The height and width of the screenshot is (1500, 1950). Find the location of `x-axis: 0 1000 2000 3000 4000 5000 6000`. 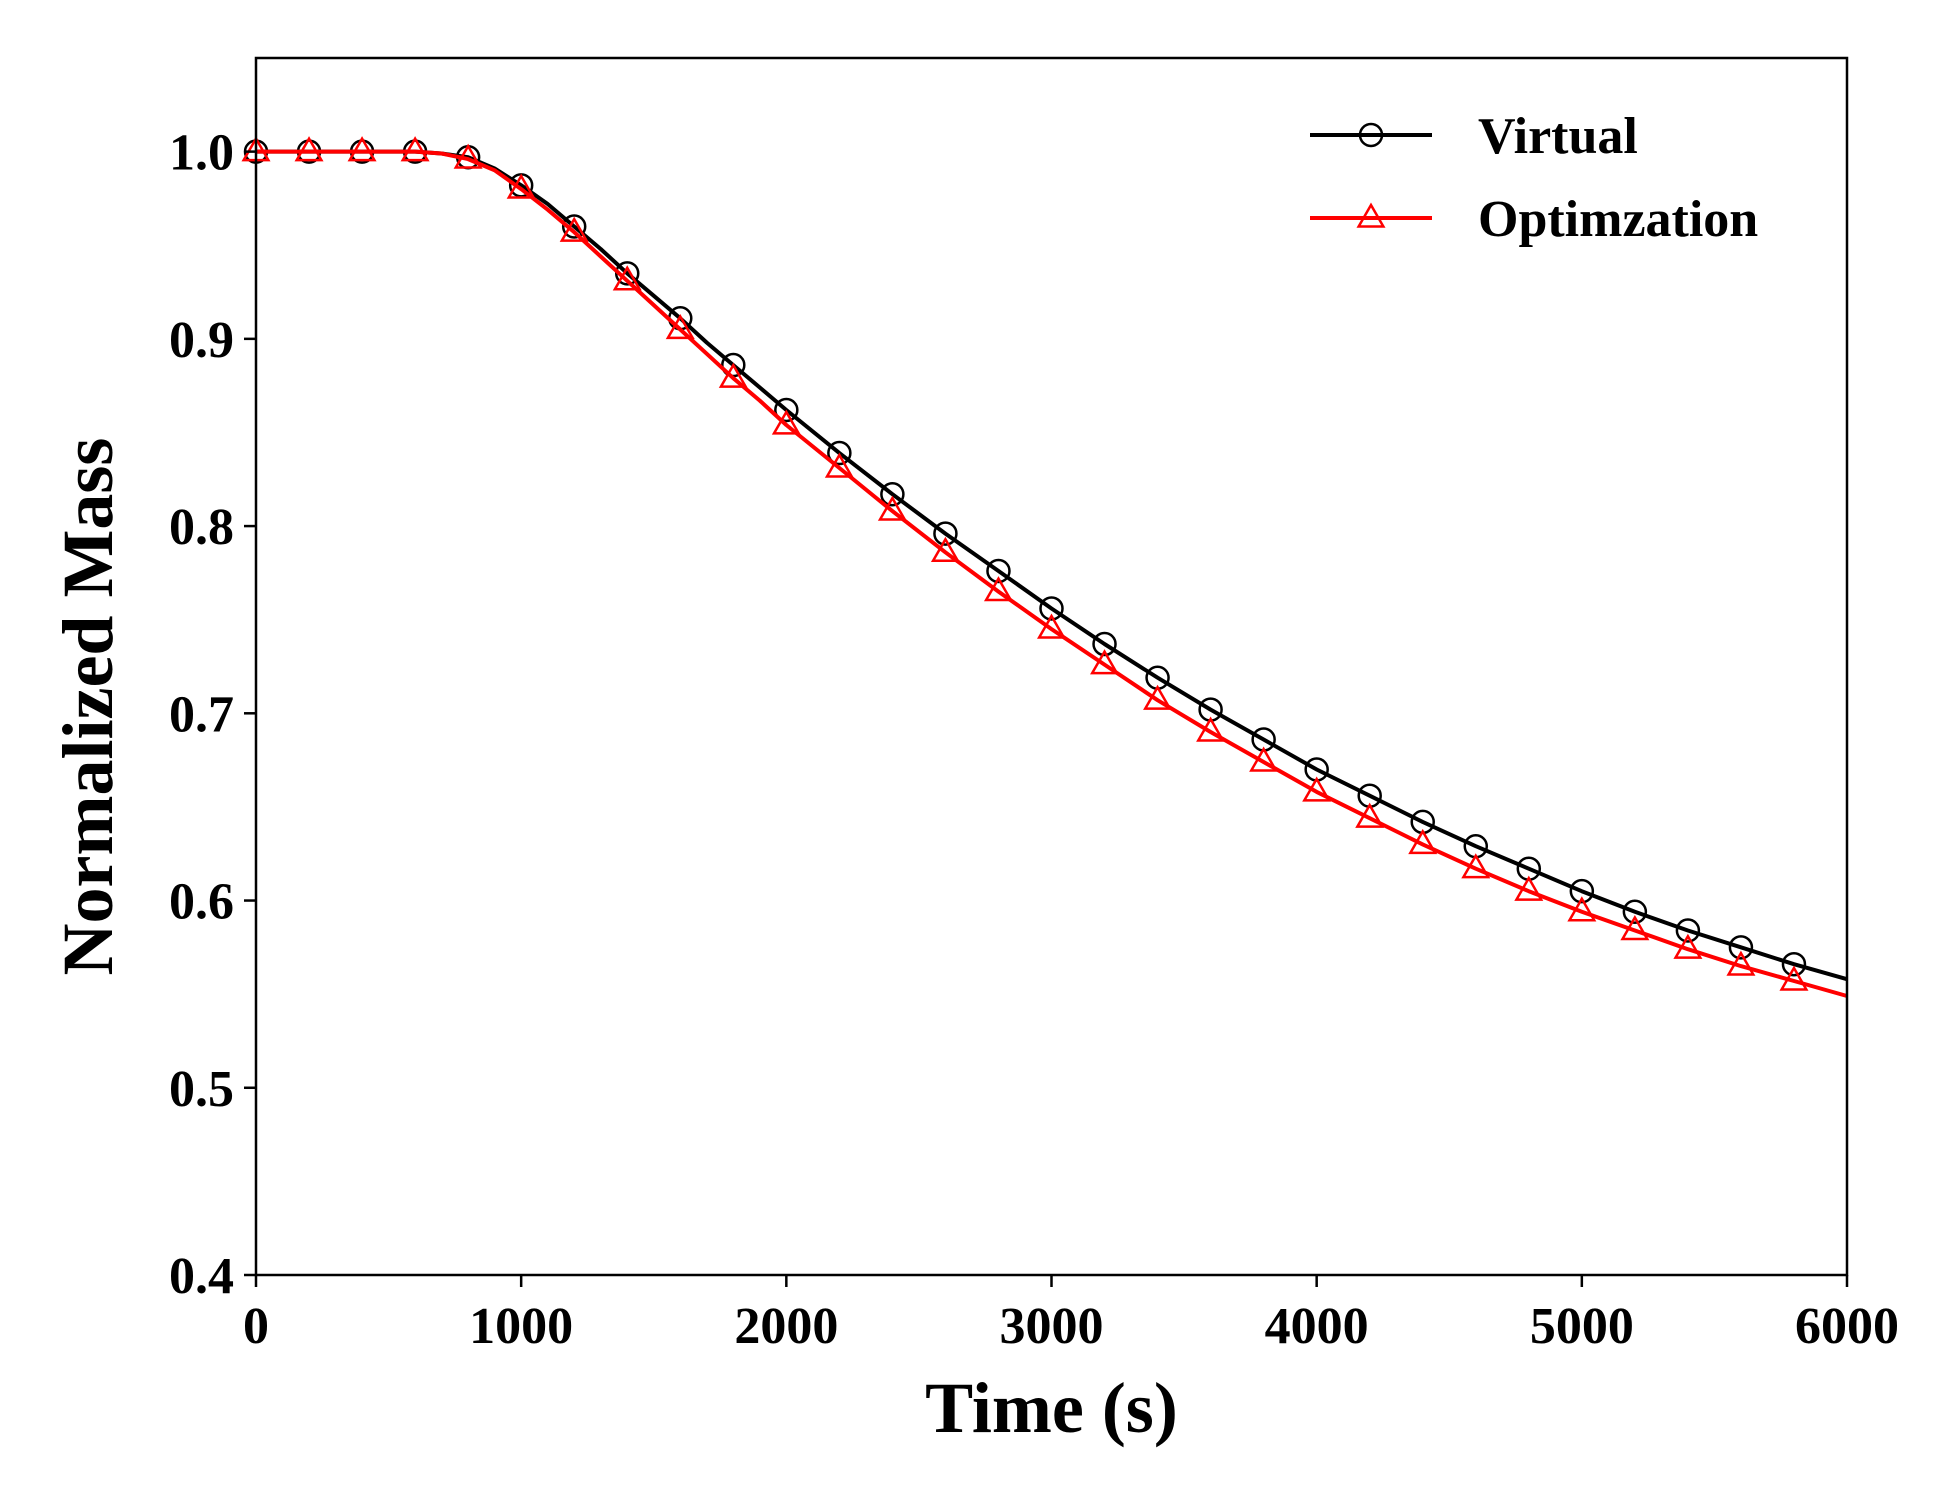

x-axis: 0 1000 2000 3000 4000 5000 6000 is located at coordinates (1071, 1315).